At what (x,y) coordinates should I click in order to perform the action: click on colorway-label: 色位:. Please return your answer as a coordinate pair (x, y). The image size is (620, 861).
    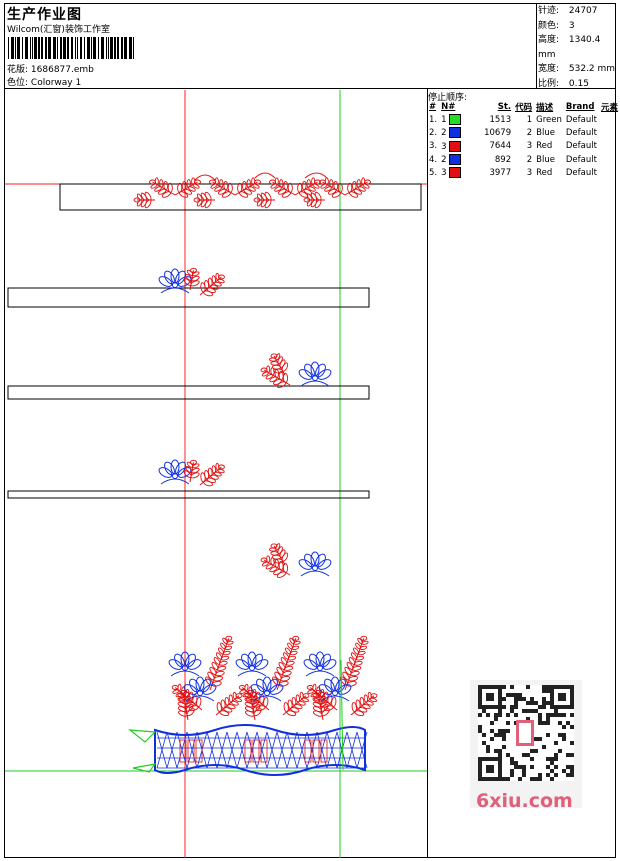
    Looking at the image, I should click on (18, 83).